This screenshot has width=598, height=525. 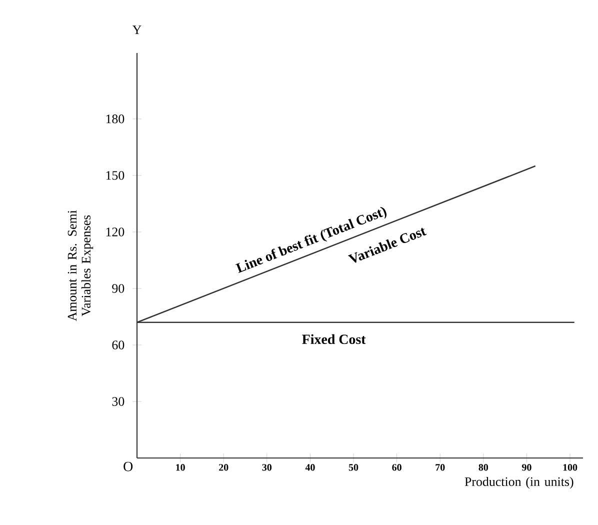 What do you see at coordinates (115, 232) in the screenshot?
I see `y-tick-label: 120` at bounding box center [115, 232].